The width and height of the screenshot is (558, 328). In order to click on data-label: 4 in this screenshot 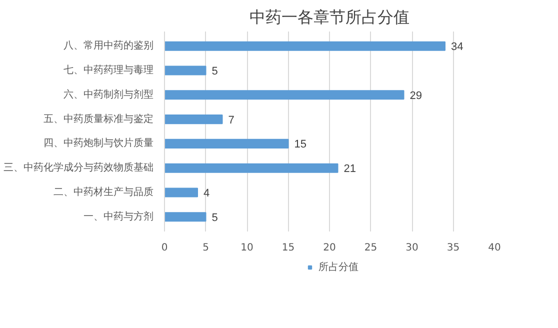, I will do `click(207, 193)`.